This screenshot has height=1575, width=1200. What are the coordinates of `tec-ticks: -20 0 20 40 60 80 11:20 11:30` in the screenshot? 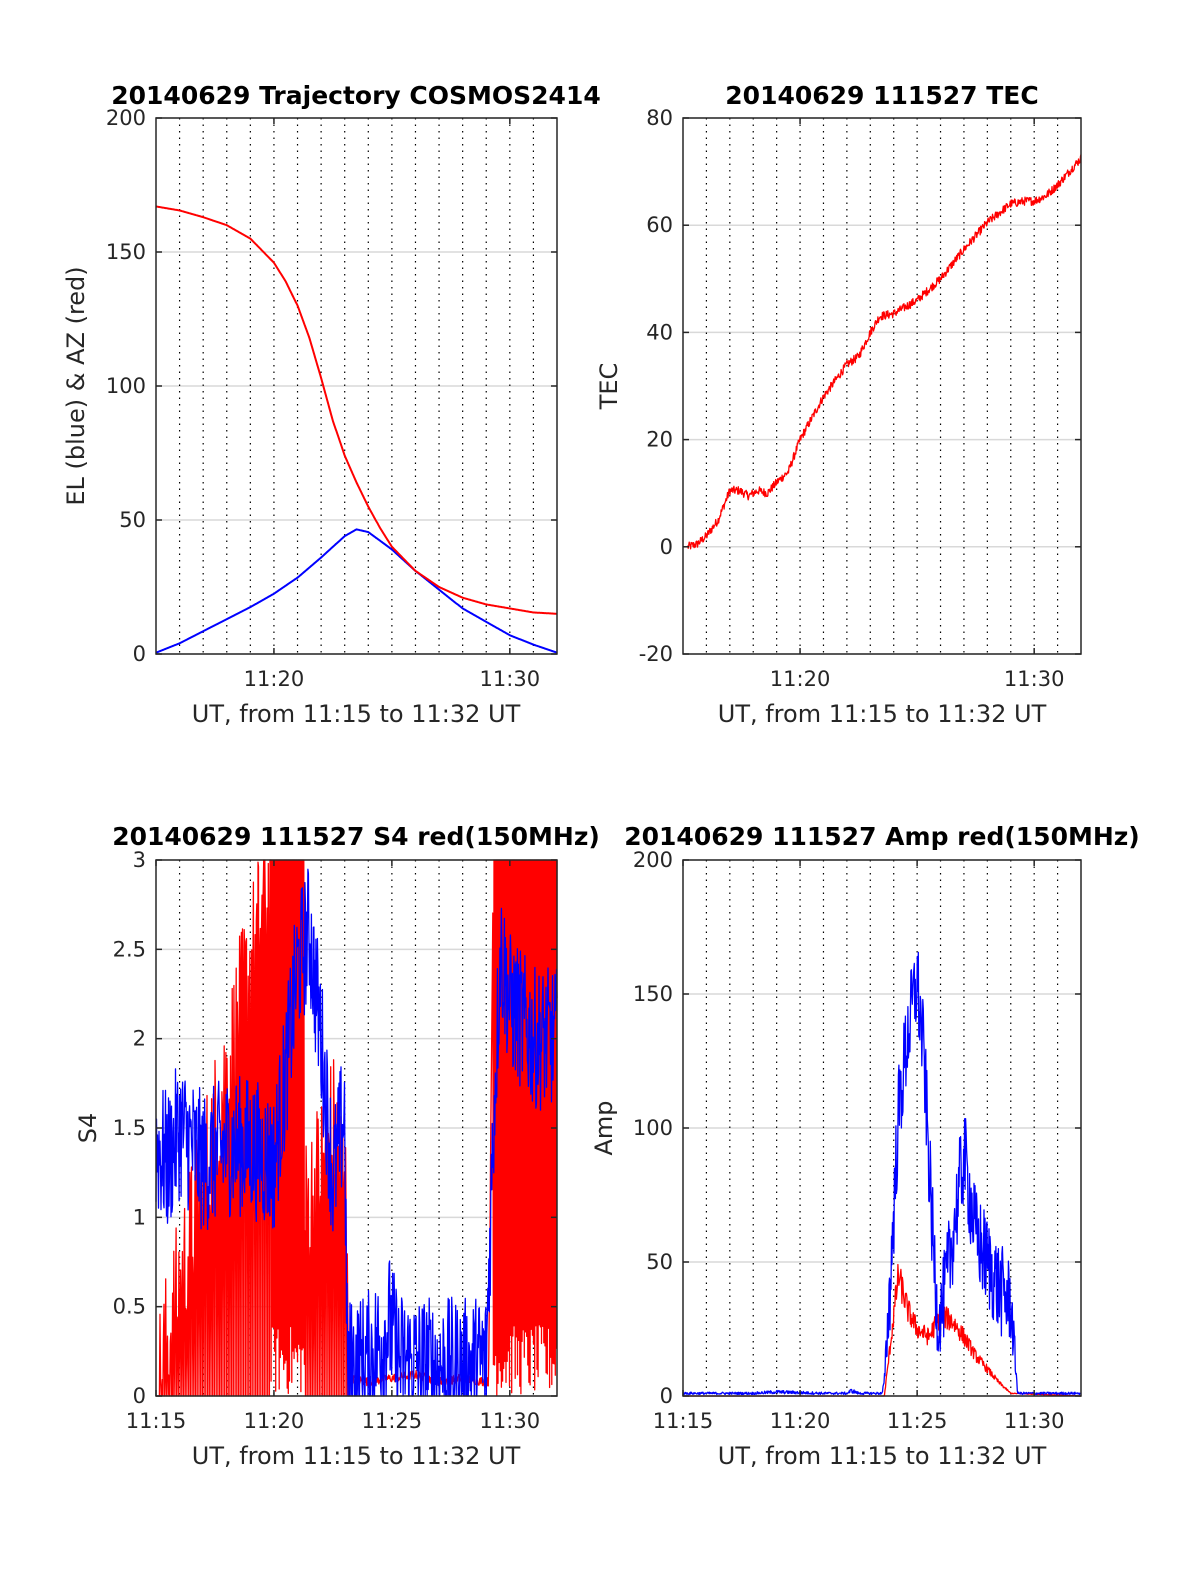 It's located at (860, 398).